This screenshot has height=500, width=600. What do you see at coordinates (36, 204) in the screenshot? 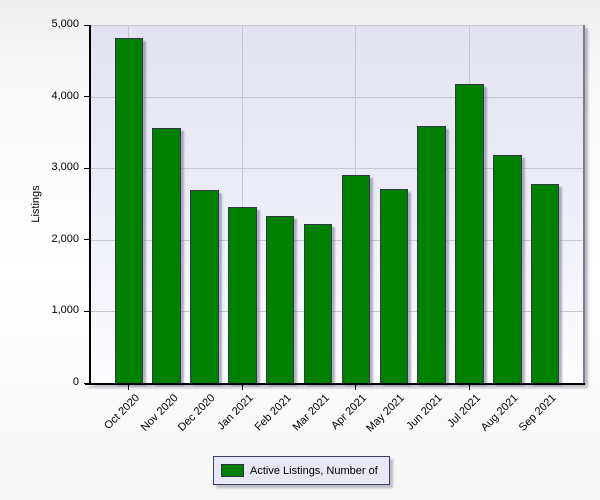
I see `y-axis-title: Listings` at bounding box center [36, 204].